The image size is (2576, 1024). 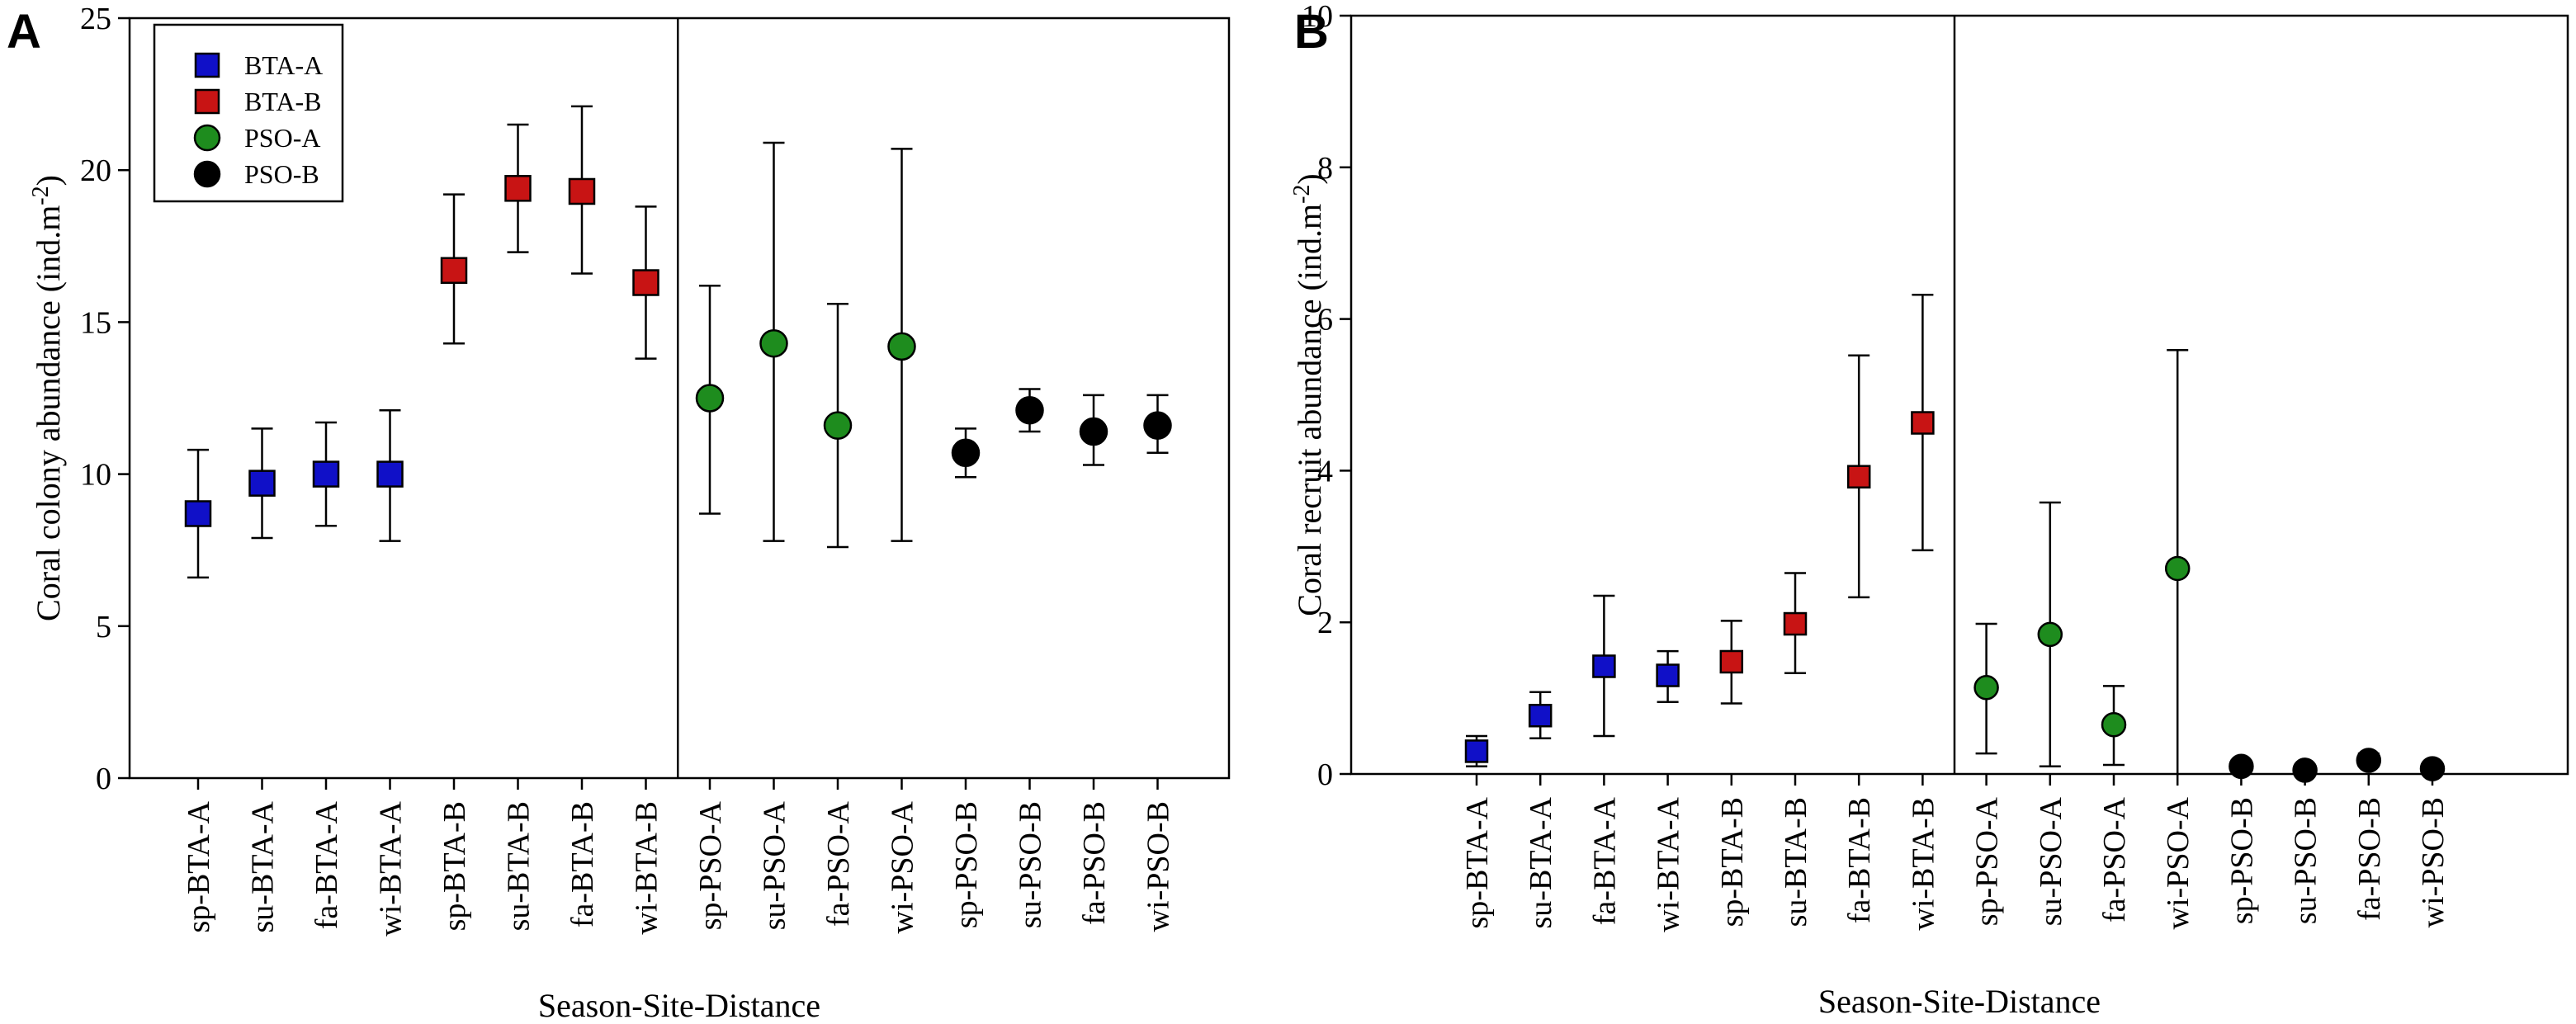 What do you see at coordinates (95, 170) in the screenshot?
I see `y-tick-label: 20` at bounding box center [95, 170].